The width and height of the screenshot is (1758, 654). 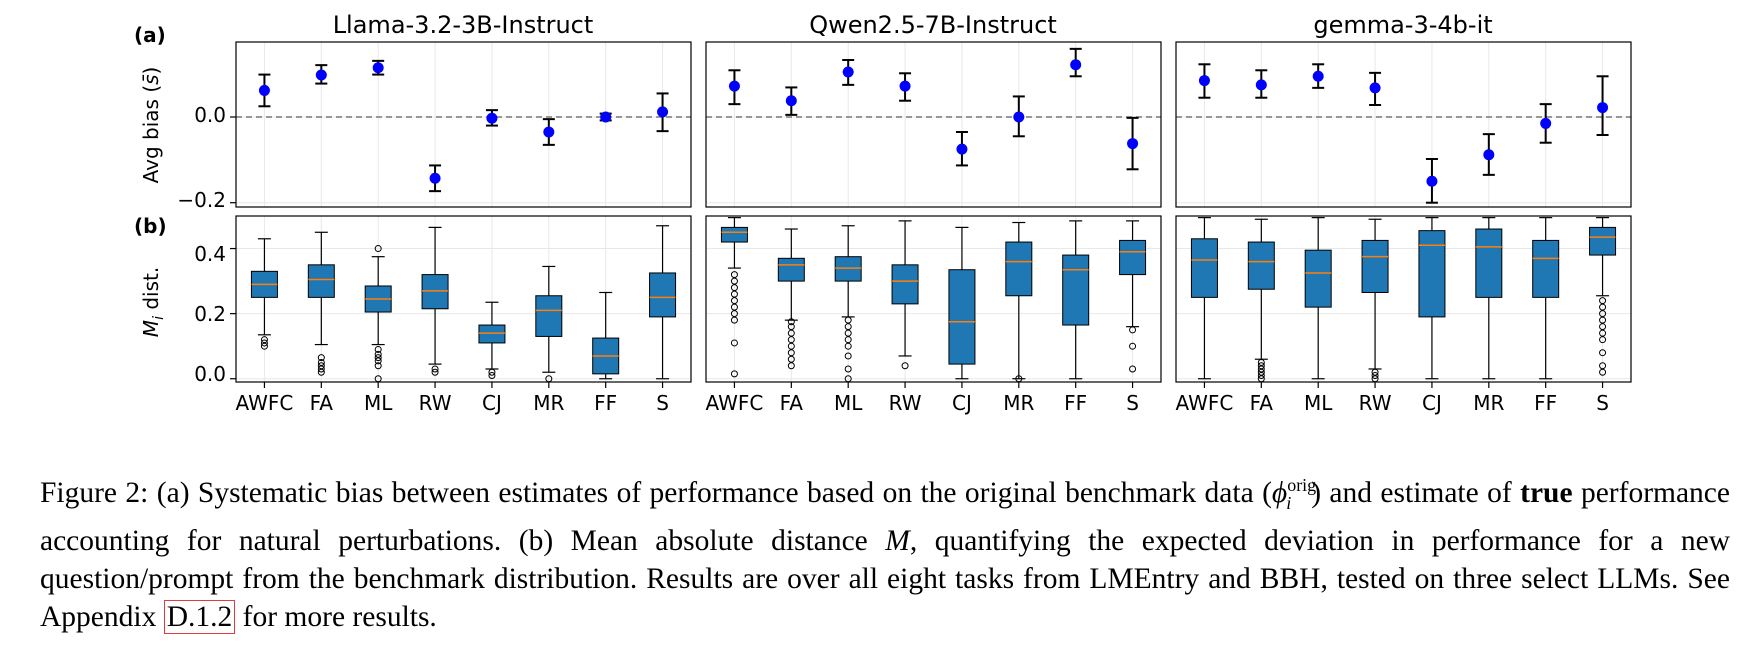 I want to click on y-tick-a-neg02: −0.2, so click(x=201, y=200).